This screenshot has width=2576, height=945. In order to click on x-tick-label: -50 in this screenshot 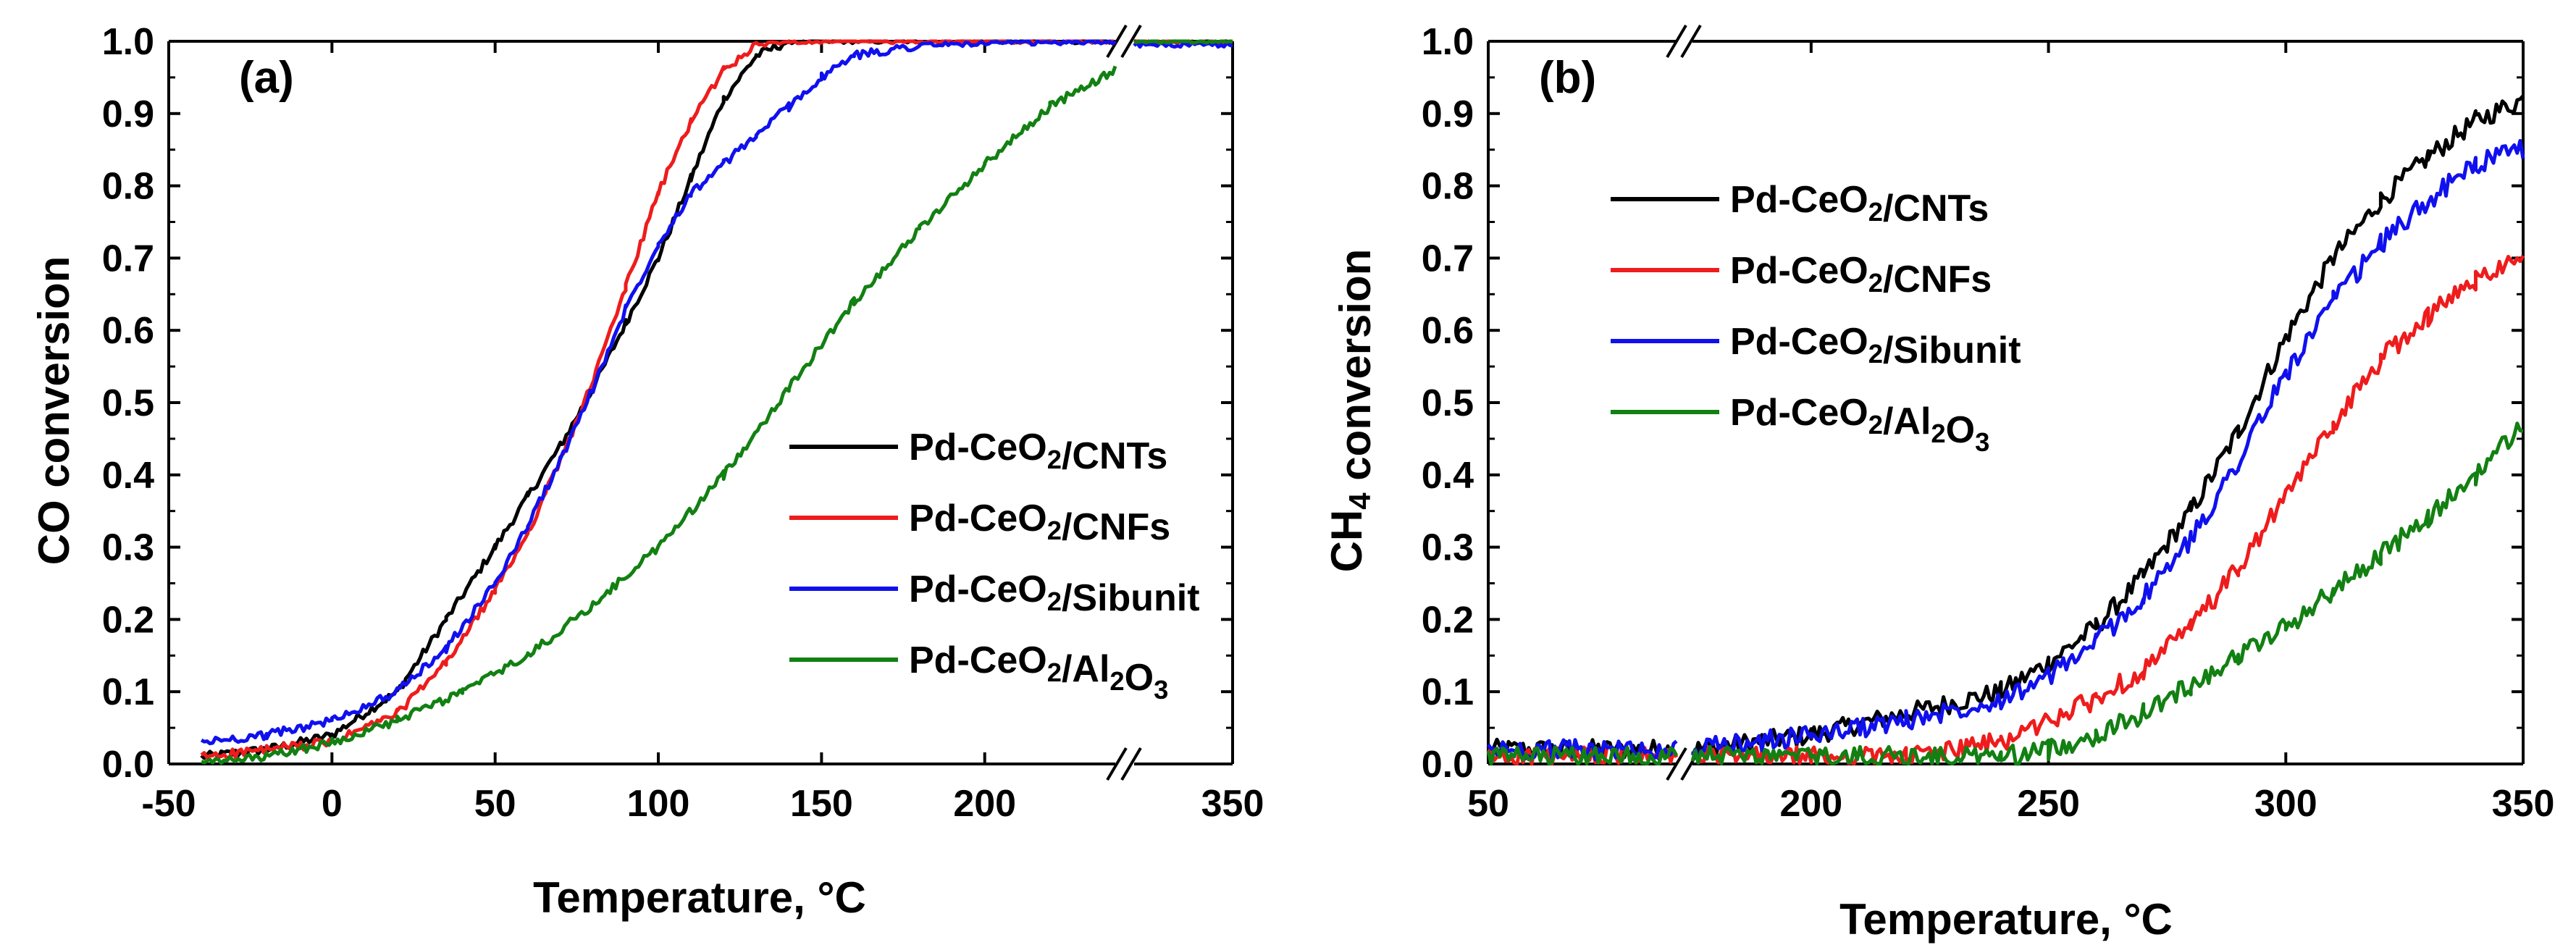, I will do `click(168, 804)`.